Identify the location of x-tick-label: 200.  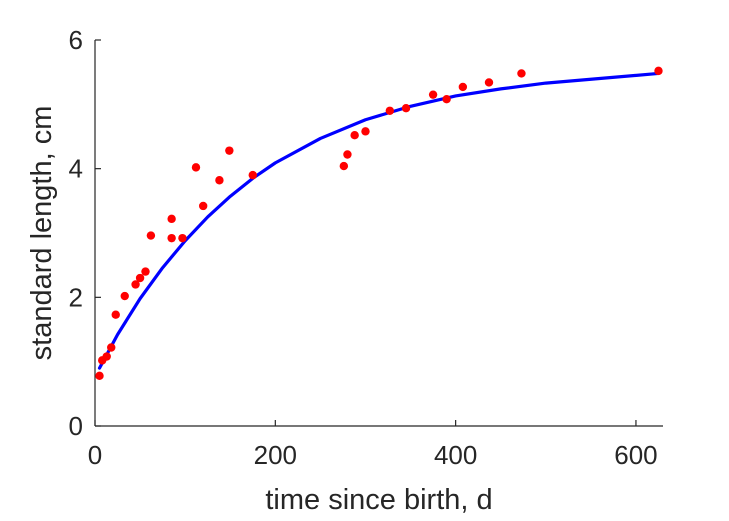
(275, 455).